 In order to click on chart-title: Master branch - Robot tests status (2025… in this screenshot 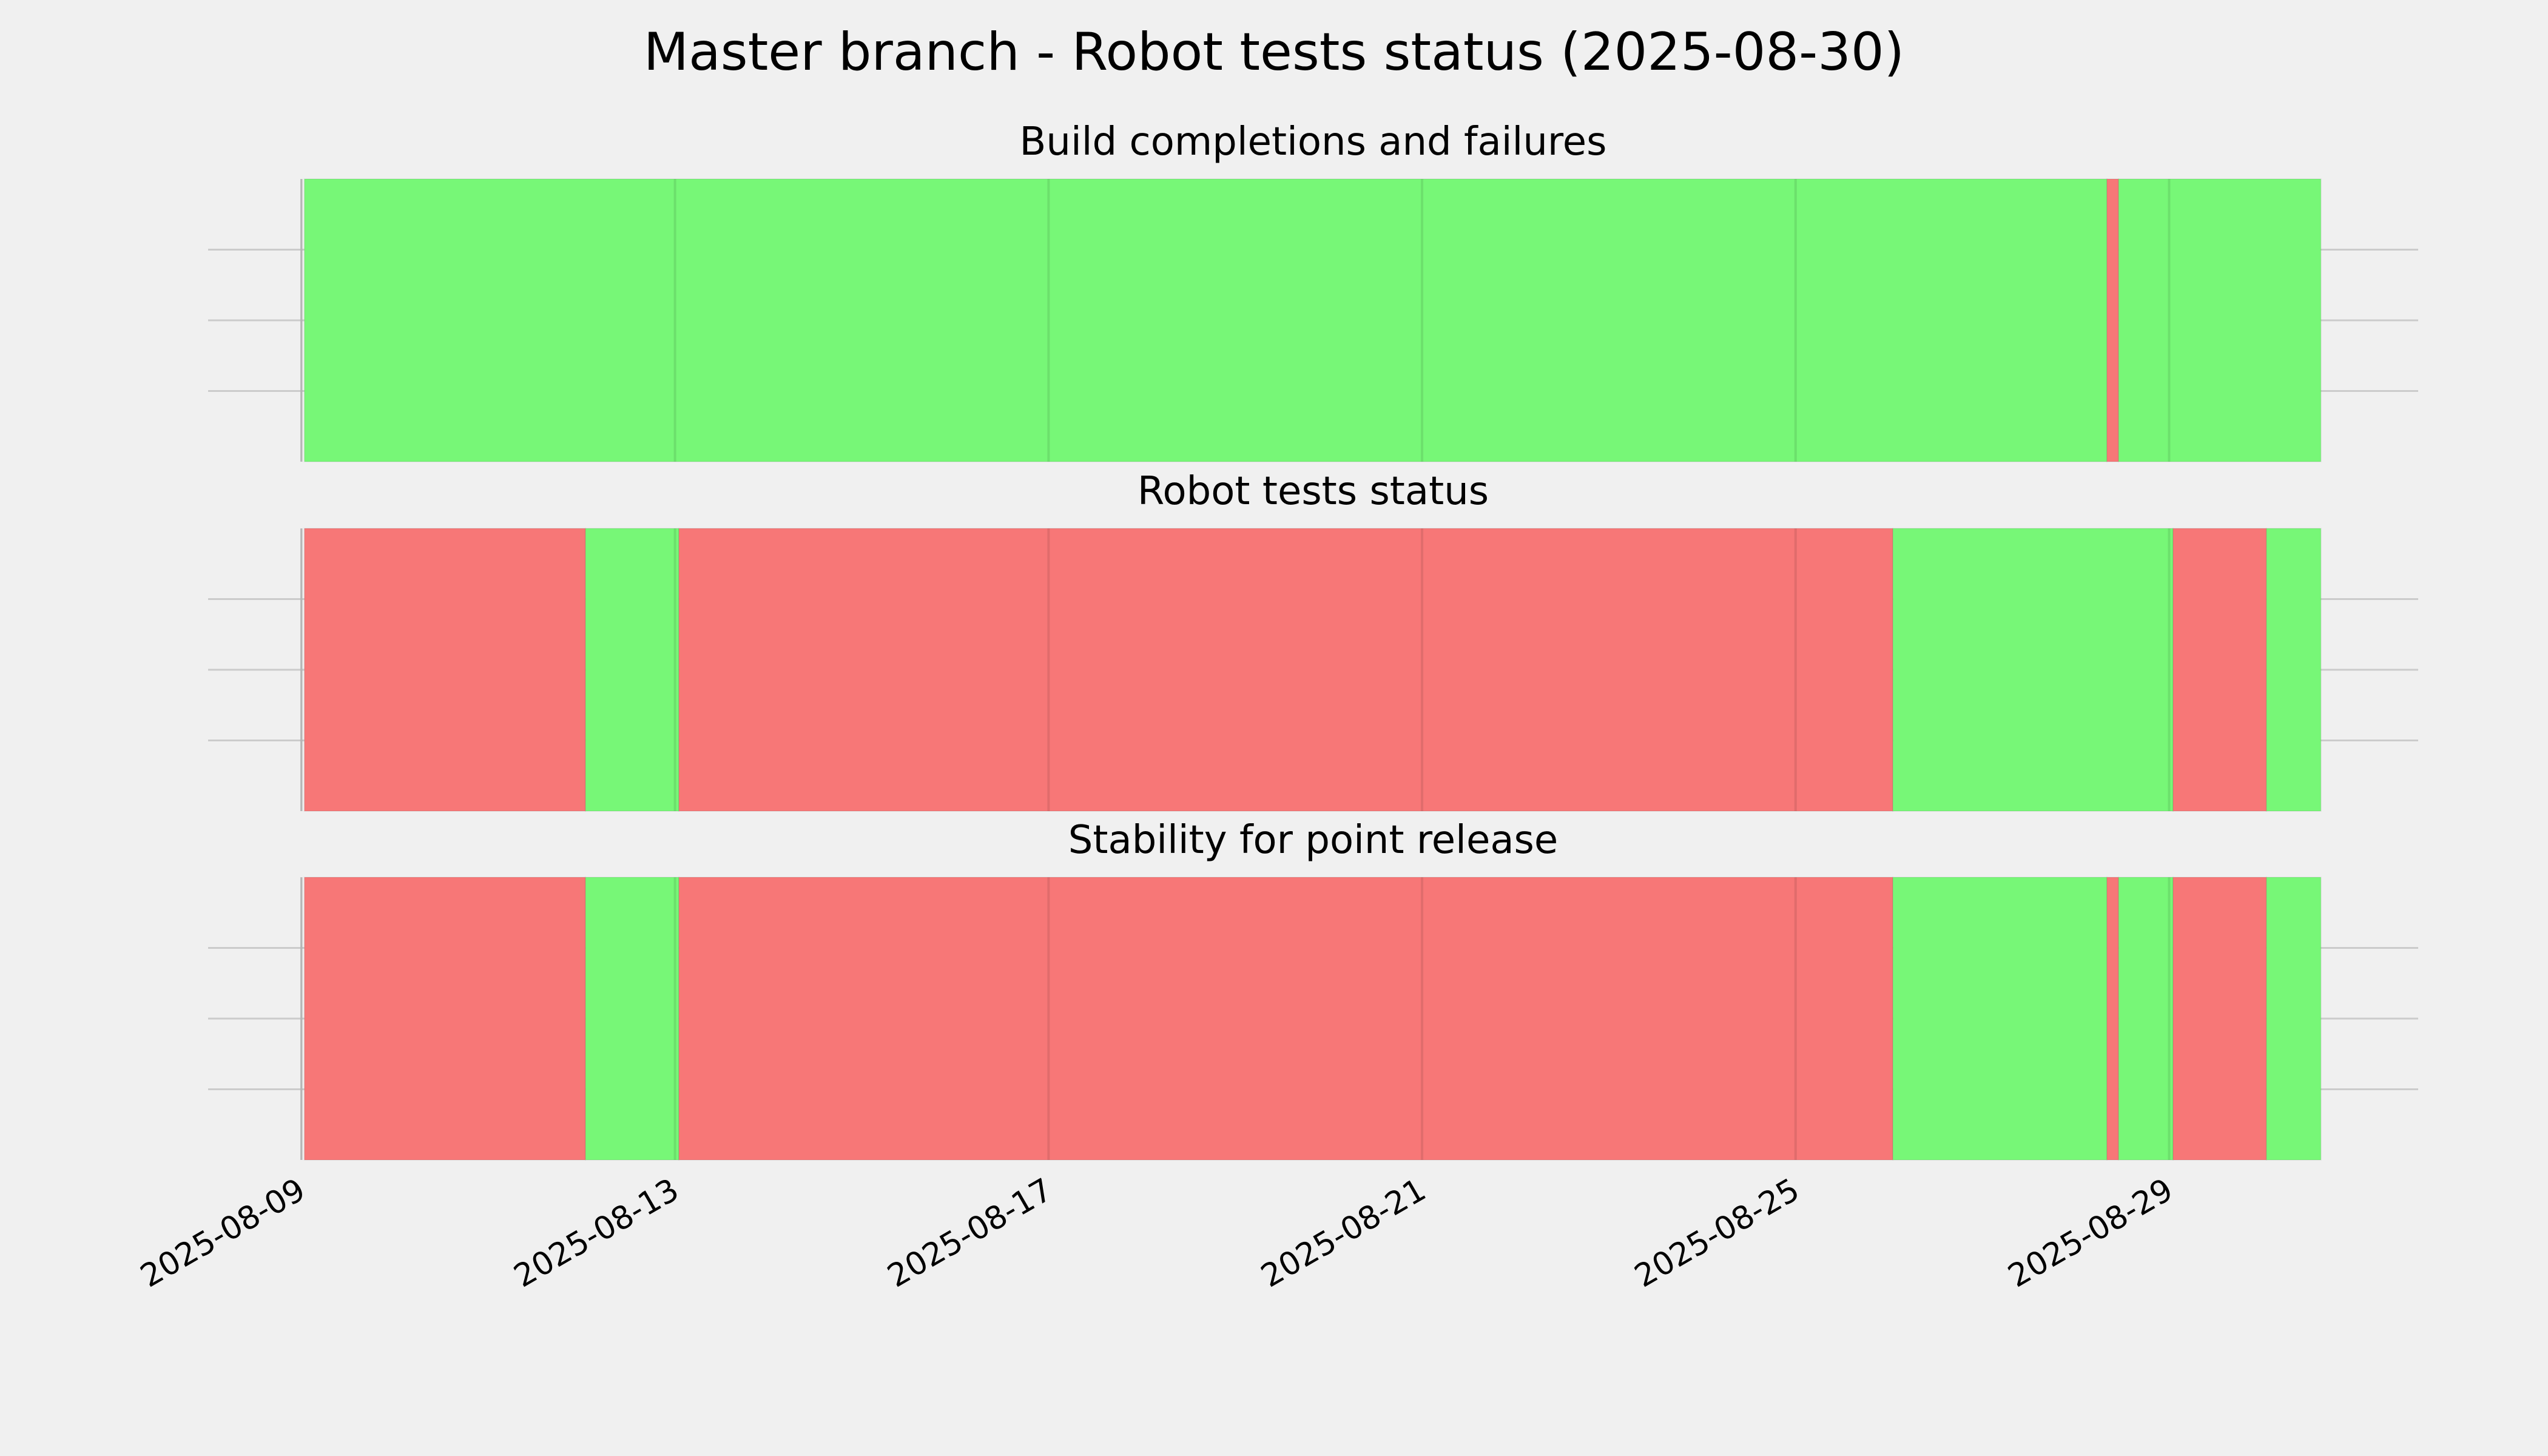, I will do `click(1274, 52)`.